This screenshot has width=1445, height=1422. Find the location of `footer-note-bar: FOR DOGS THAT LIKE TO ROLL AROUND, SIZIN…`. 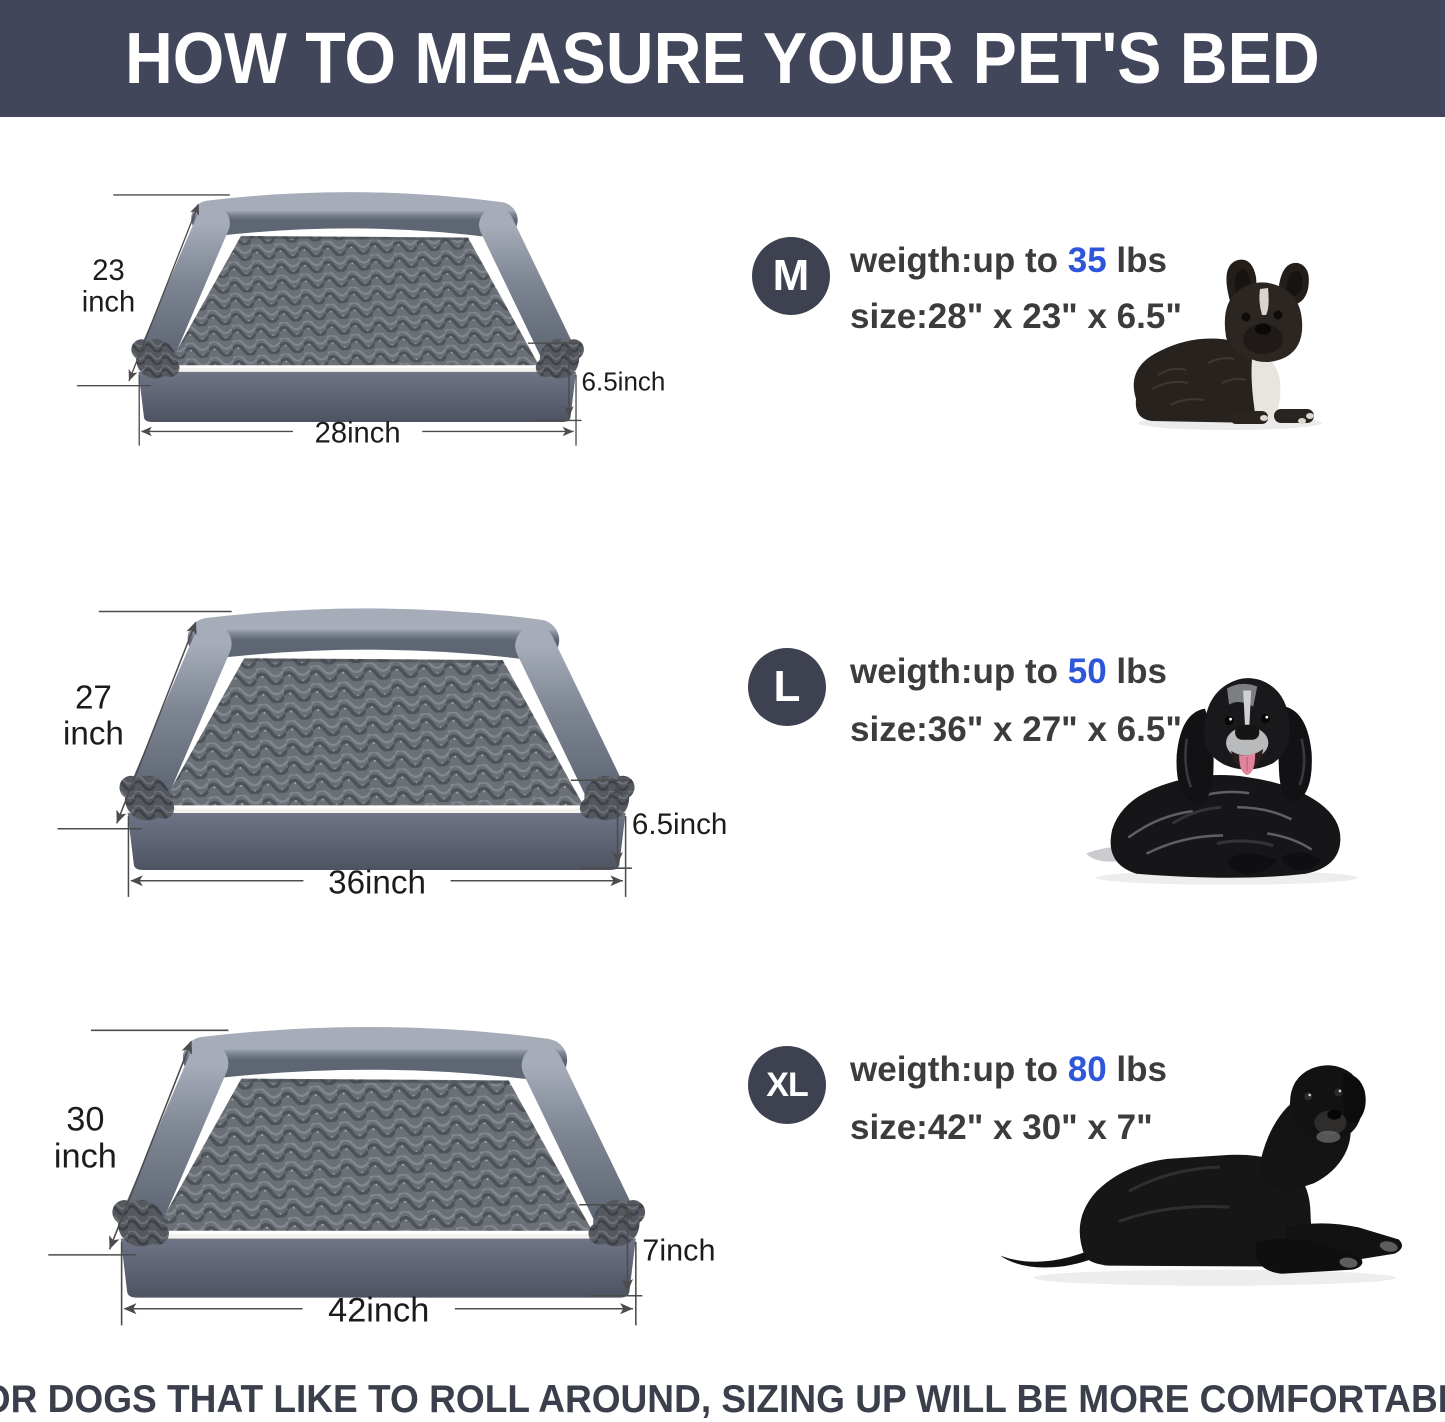

footer-note-bar: FOR DOGS THAT LIKE TO ROLL AROUND, SIZIN… is located at coordinates (722, 1400).